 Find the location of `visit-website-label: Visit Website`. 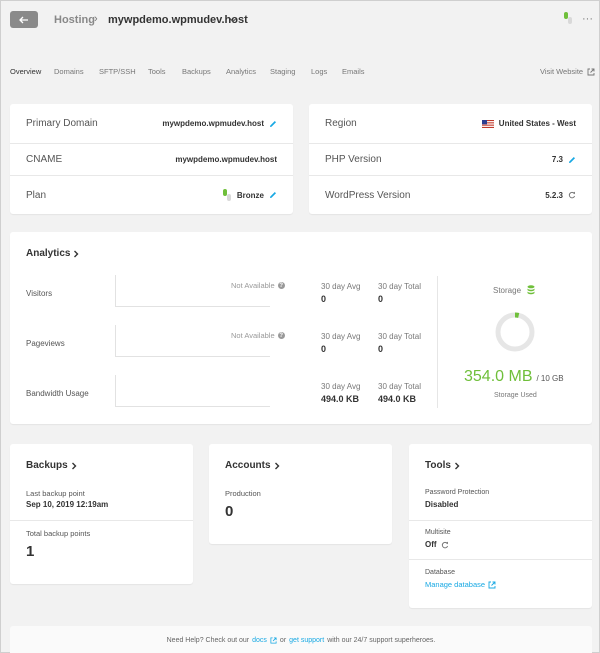

visit-website-label: Visit Website is located at coordinates (562, 71).